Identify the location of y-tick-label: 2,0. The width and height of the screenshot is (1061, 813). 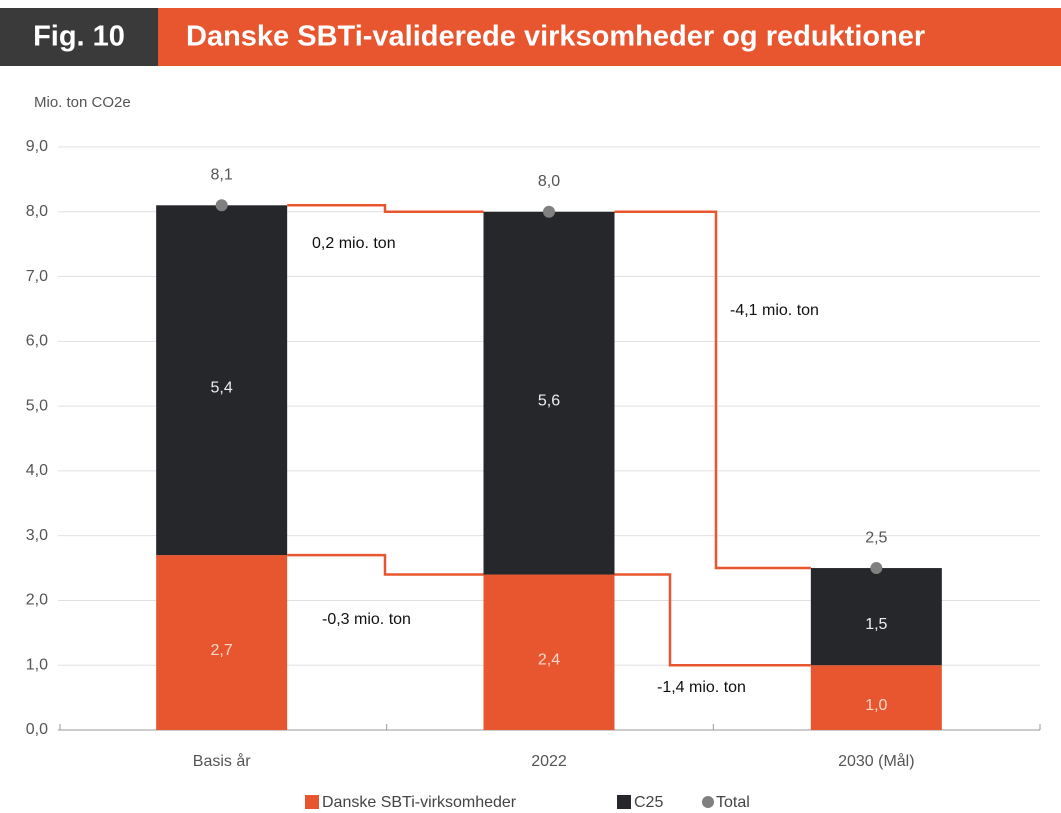
(37, 600).